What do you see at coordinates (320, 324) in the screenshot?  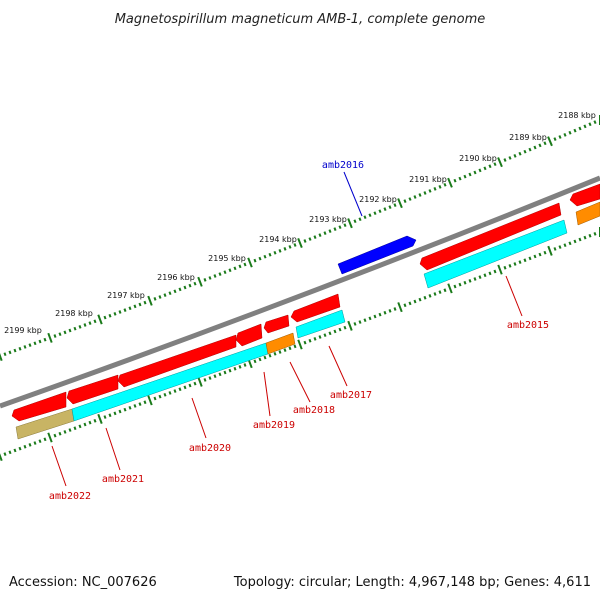 I see `gene-amb2017` at bounding box center [320, 324].